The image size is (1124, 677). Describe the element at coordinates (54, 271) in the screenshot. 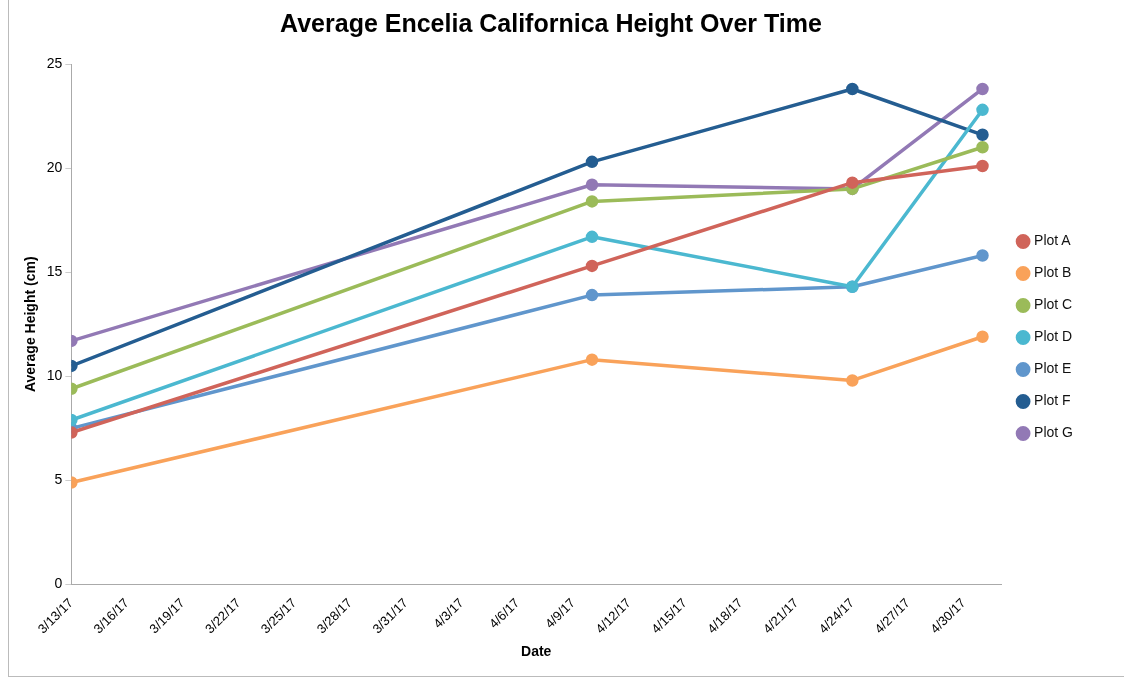

I see `y-tick-label: 15` at that location.